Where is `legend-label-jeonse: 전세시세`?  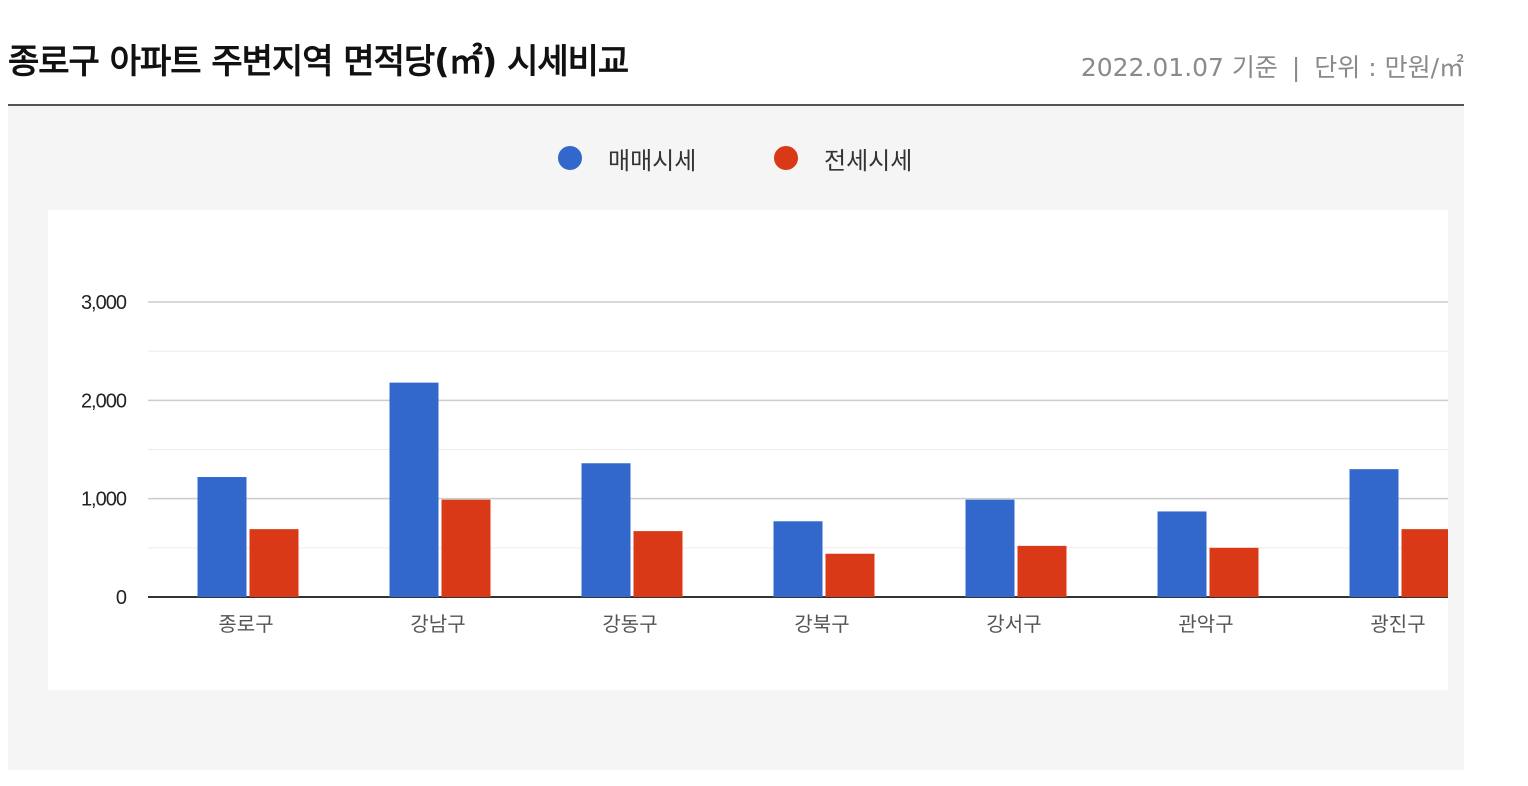 legend-label-jeonse: 전세시세 is located at coordinates (868, 160).